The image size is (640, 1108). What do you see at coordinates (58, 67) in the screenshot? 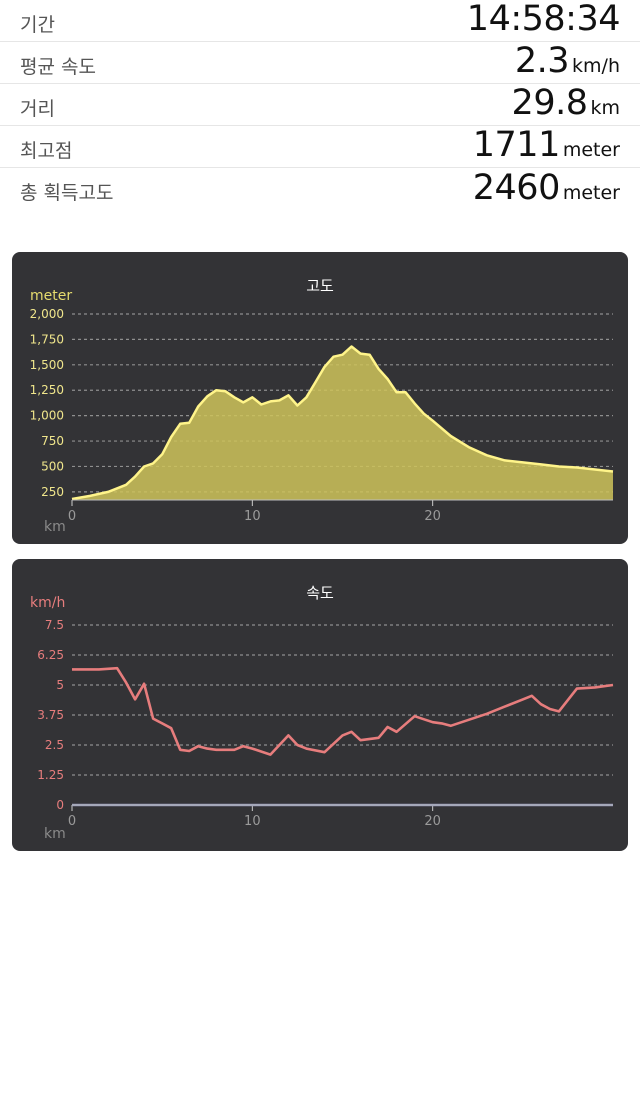
I see `stat-label-average-speed: 평균 속도` at bounding box center [58, 67].